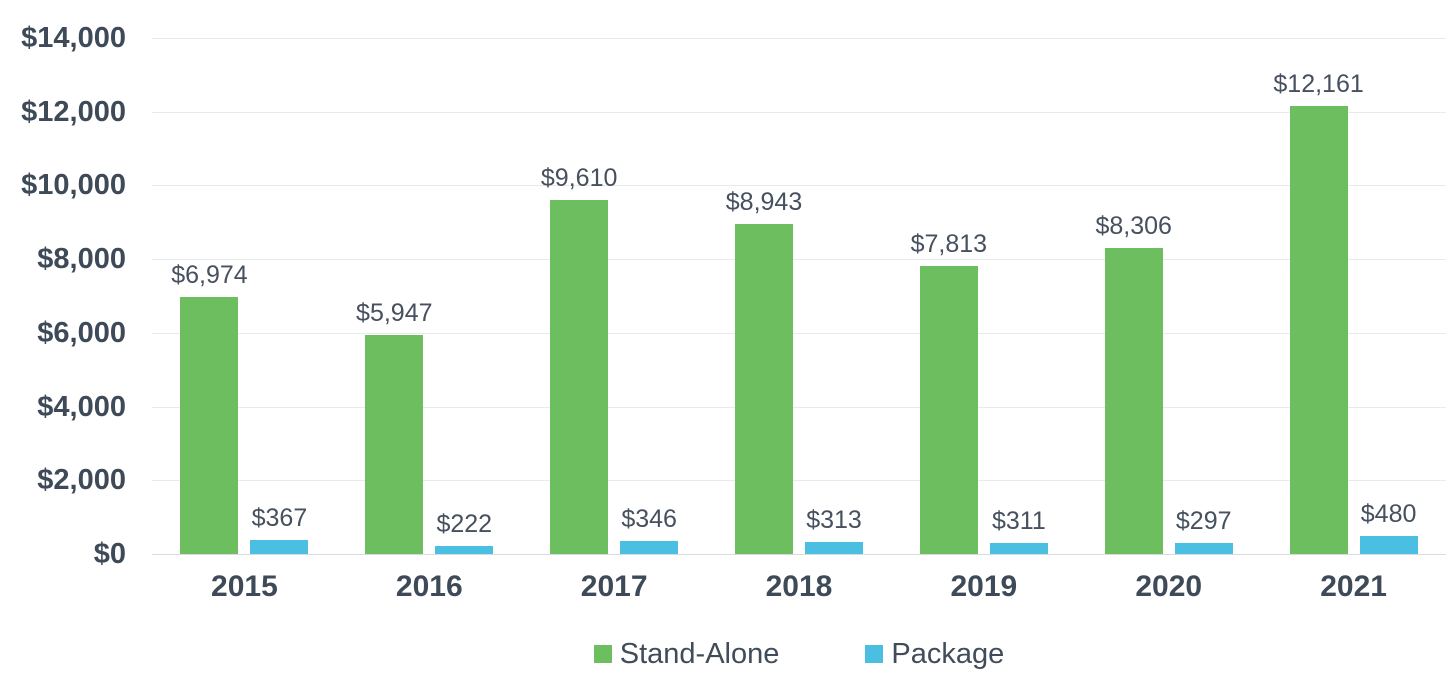 Image resolution: width=1446 pixels, height=686 pixels. I want to click on bar-wrap-stand-alone: $6,974, so click(209, 296).